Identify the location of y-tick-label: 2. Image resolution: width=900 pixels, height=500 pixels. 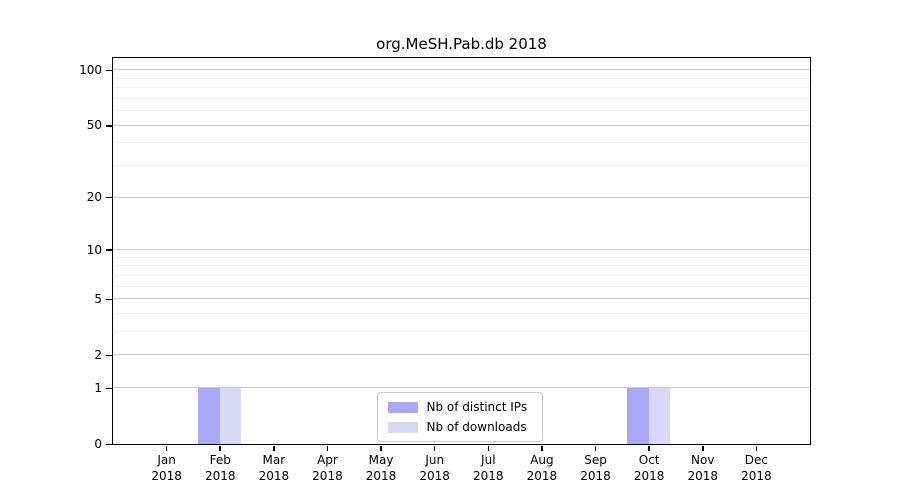
(98, 354).